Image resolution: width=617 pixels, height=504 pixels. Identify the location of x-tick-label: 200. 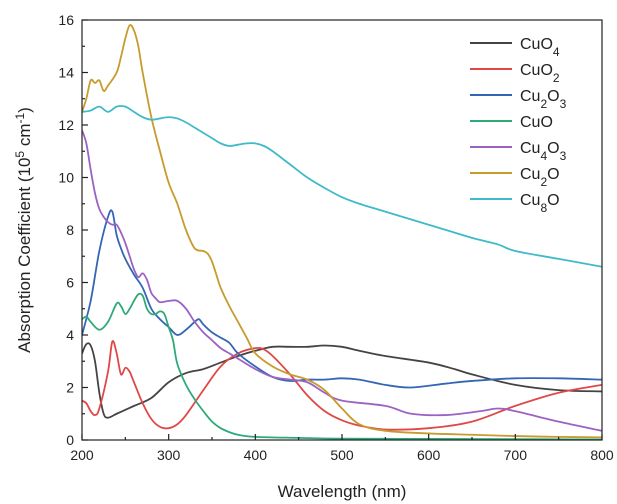
(82, 455).